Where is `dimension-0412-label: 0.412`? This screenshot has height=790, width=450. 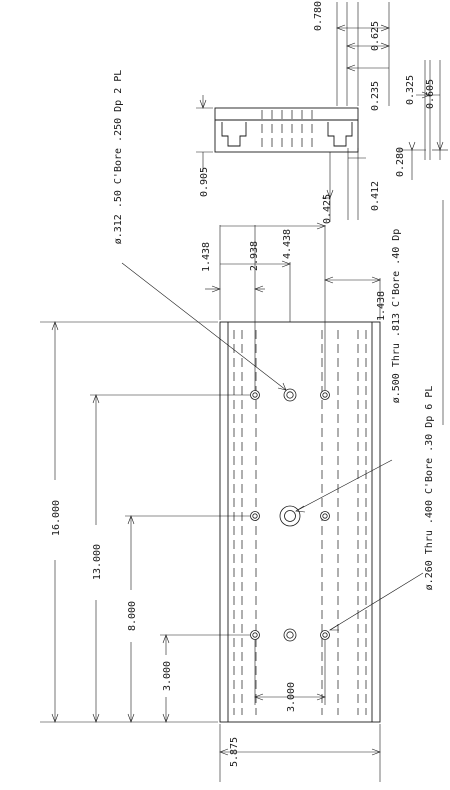
dimension-0412-label: 0.412 is located at coordinates (375, 196).